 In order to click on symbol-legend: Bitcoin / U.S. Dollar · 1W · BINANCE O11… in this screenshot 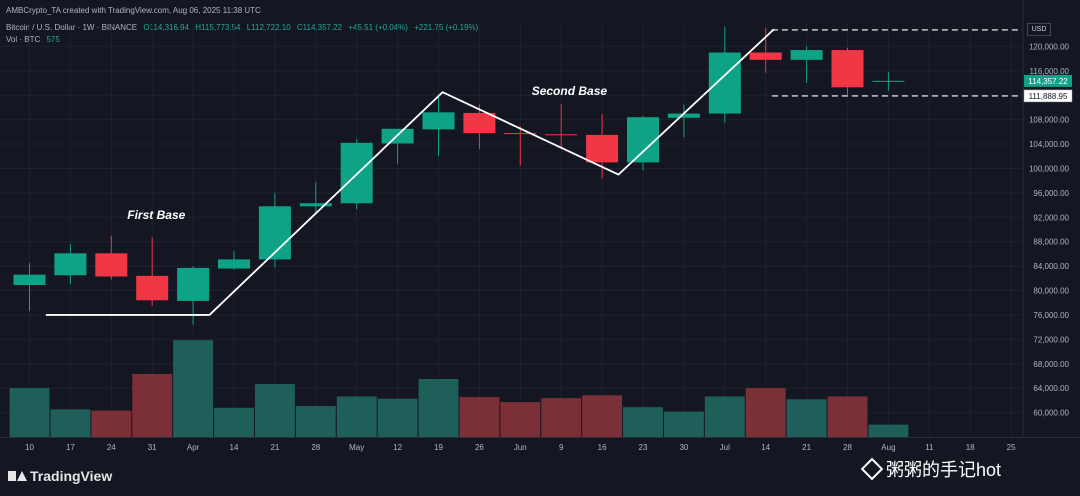, I will do `click(244, 27)`.